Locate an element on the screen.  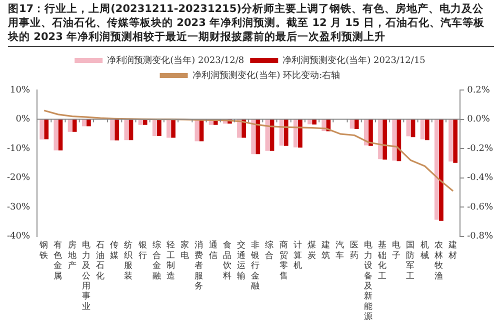
y2-tick-label: -0.6% is located at coordinates (480, 207).